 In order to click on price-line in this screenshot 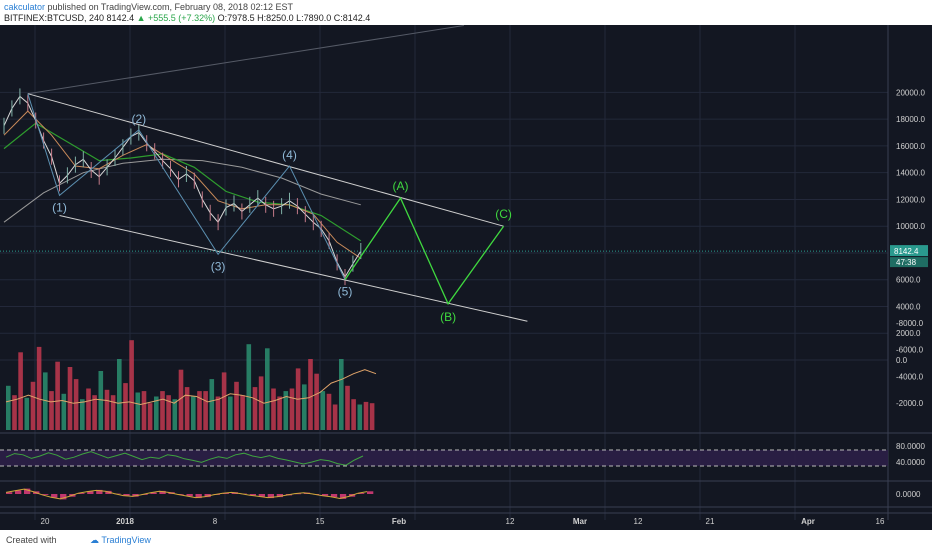, I will do `click(182, 187)`.